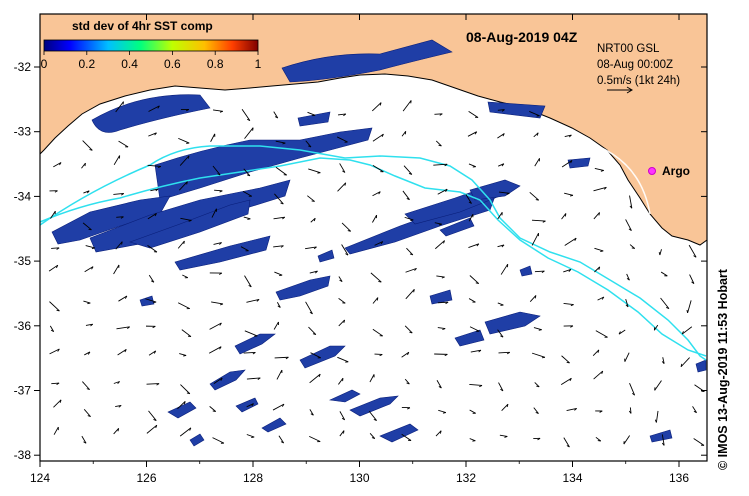  What do you see at coordinates (215, 64) in the screenshot?
I see `colorbar-tick-label: 0.8` at bounding box center [215, 64].